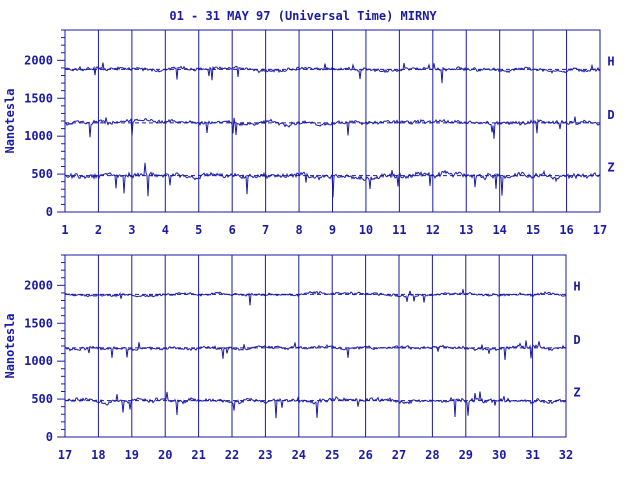 The image size is (640, 480). What do you see at coordinates (432, 455) in the screenshot?
I see `x-tick-label: 28` at bounding box center [432, 455].